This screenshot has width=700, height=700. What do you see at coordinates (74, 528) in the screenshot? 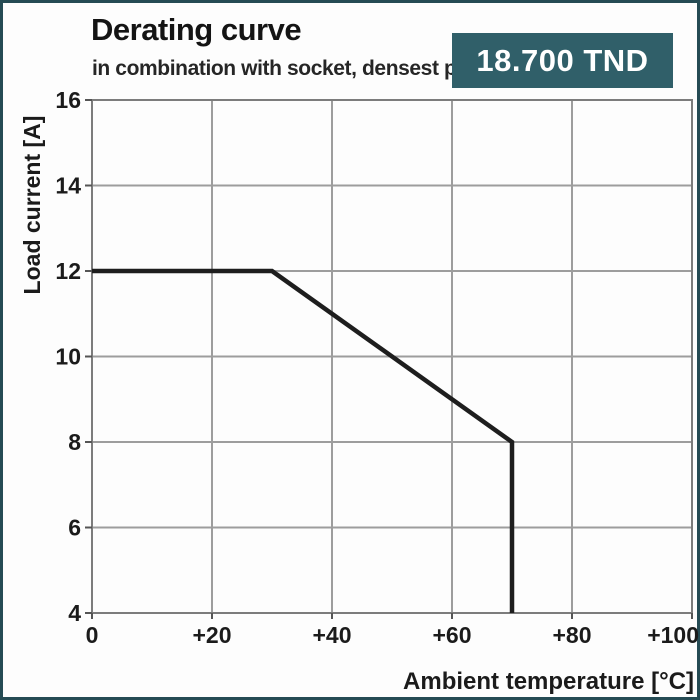
I see `y-tick-label: 6` at bounding box center [74, 528].